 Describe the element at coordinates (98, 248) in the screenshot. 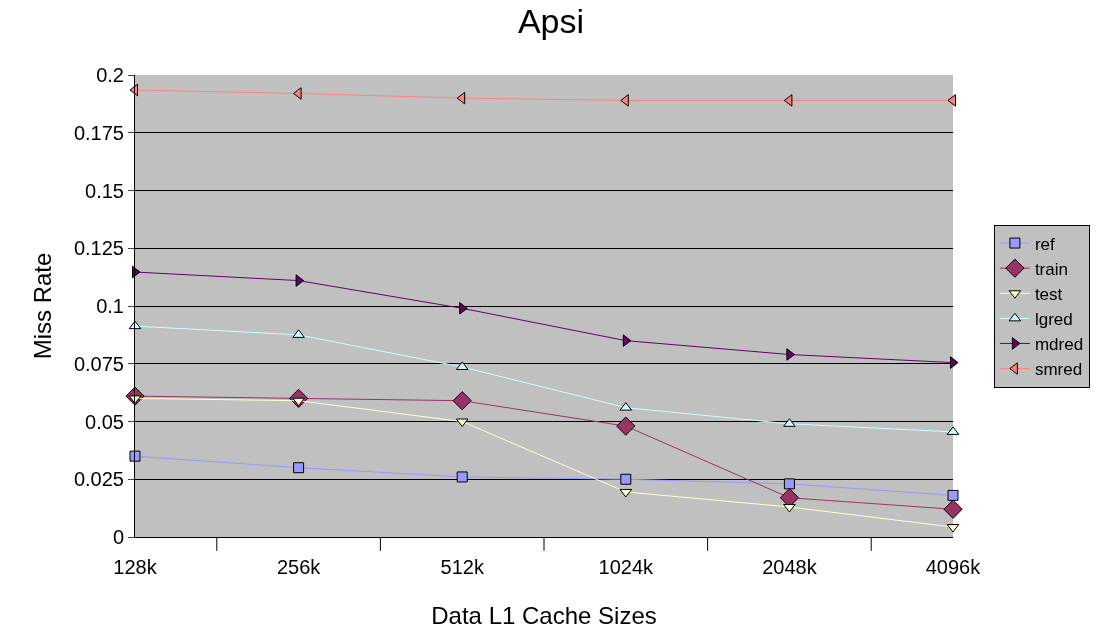

I see `y-tick-label: 0.125` at that location.